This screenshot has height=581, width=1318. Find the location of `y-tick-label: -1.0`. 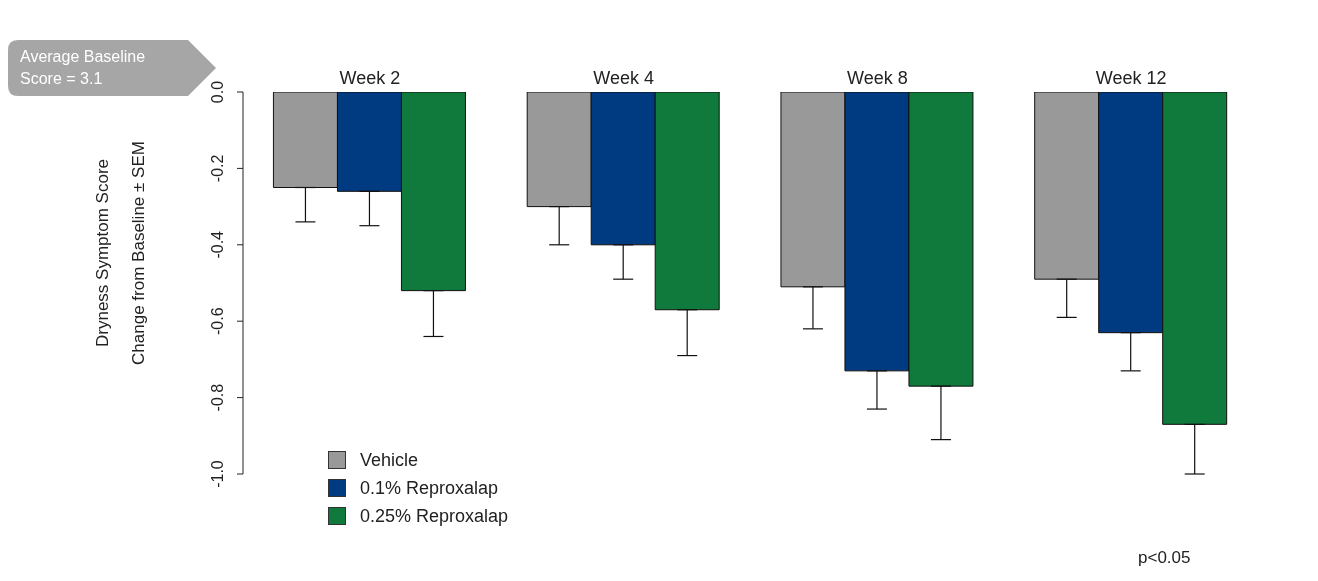

y-tick-label: -1.0 is located at coordinates (217, 474).